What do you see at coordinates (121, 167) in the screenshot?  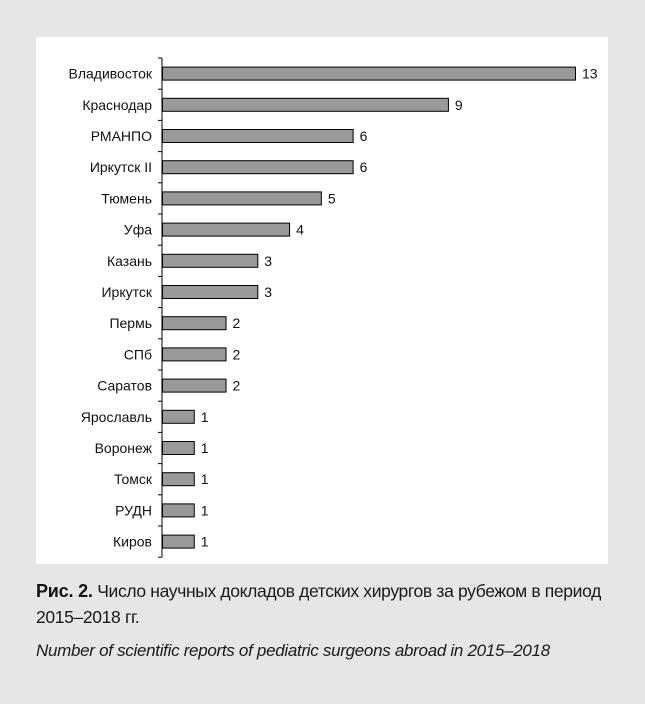 I see `category-label: Иркутск II` at bounding box center [121, 167].